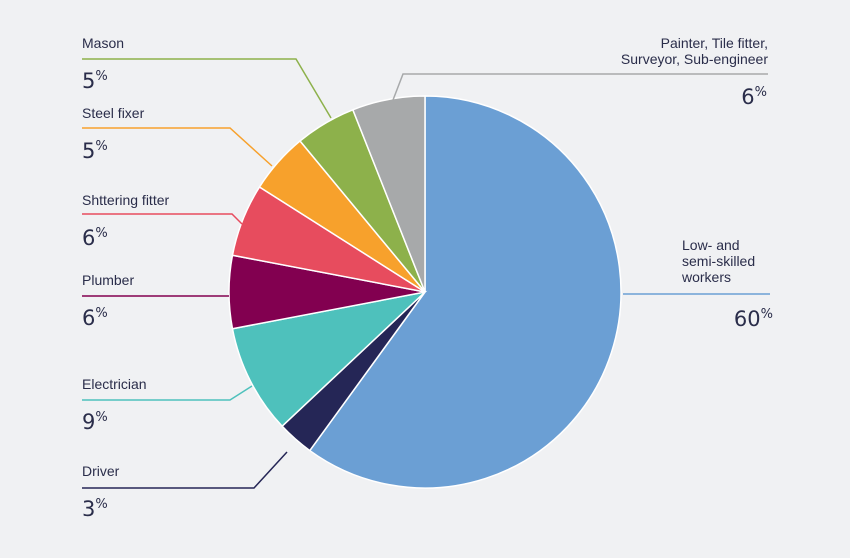 The width and height of the screenshot is (850, 558). What do you see at coordinates (103, 43) in the screenshot?
I see `slice-label-mason: Mason` at bounding box center [103, 43].